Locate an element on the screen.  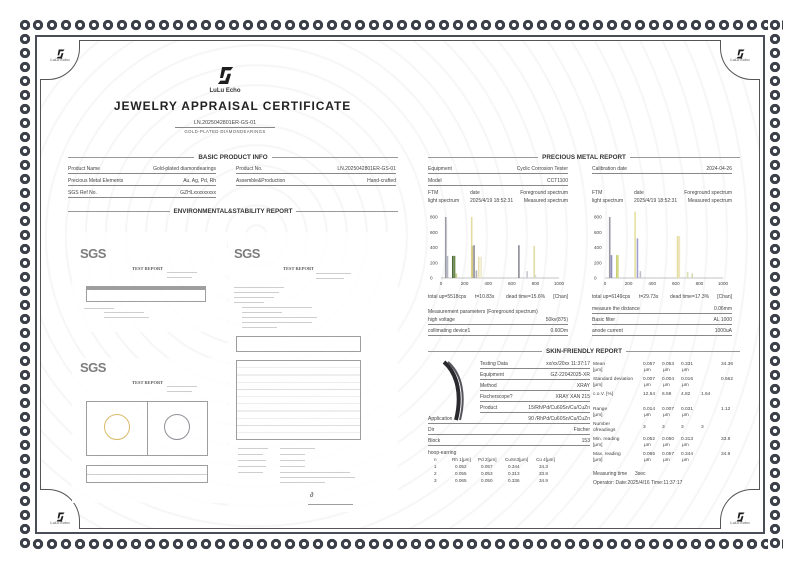
table-cell: 0.344 is located at coordinates (514, 466).